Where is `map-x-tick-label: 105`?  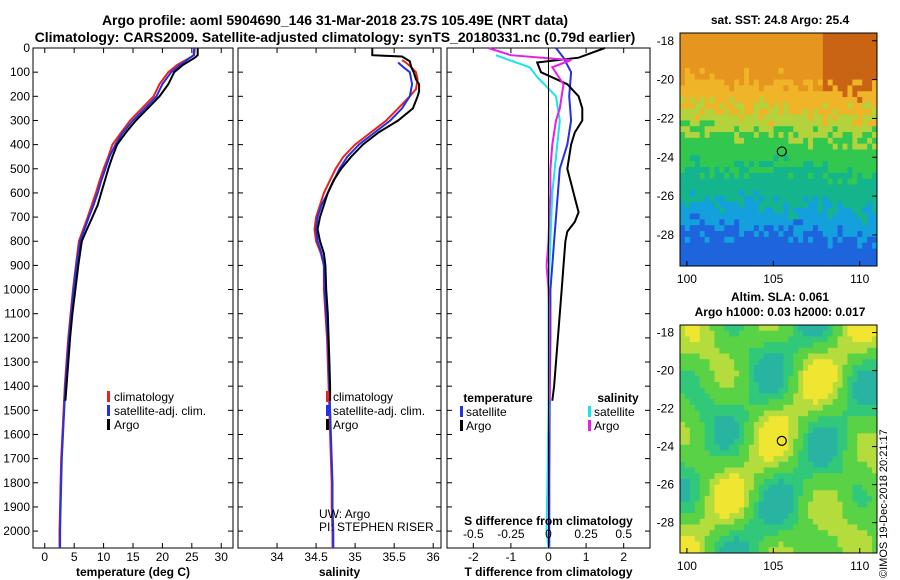
map-x-tick-label: 105 is located at coordinates (773, 566).